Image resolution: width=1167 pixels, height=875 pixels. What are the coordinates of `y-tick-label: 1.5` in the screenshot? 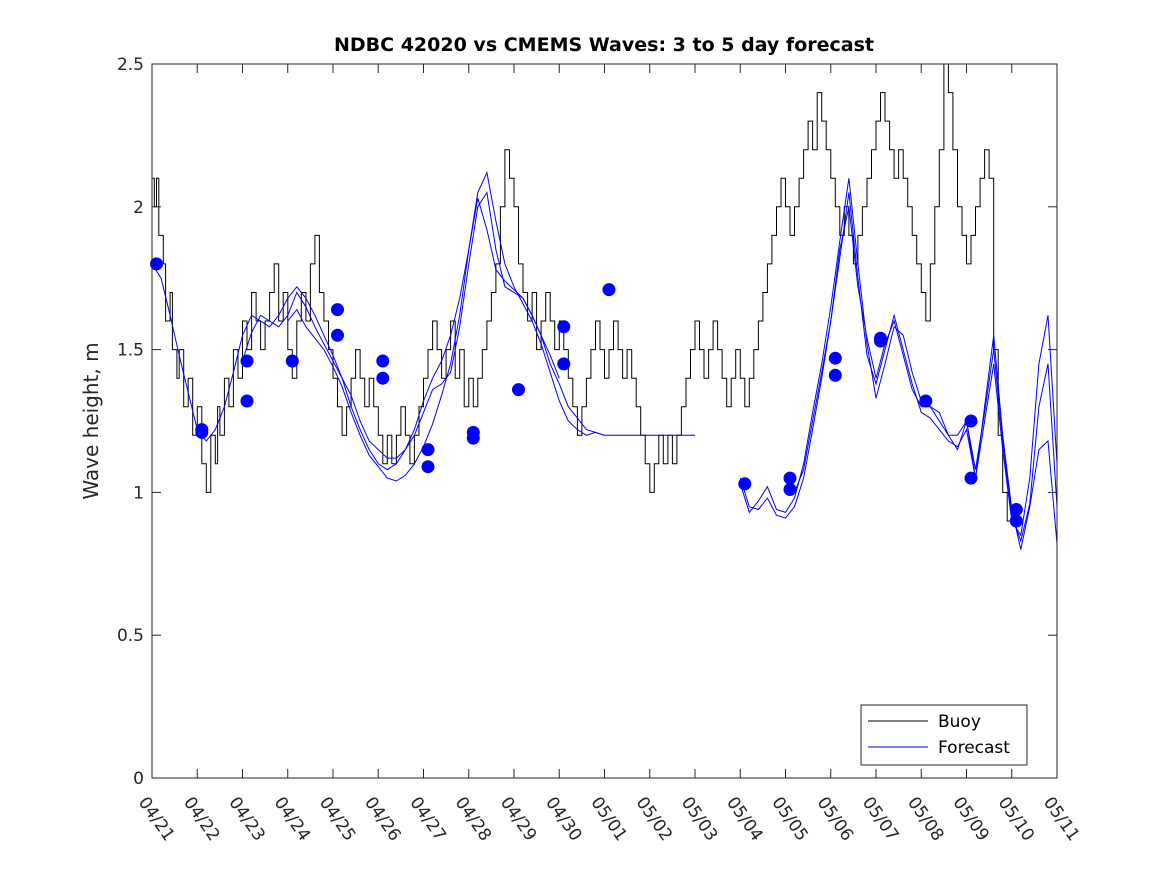 It's located at (130, 351).